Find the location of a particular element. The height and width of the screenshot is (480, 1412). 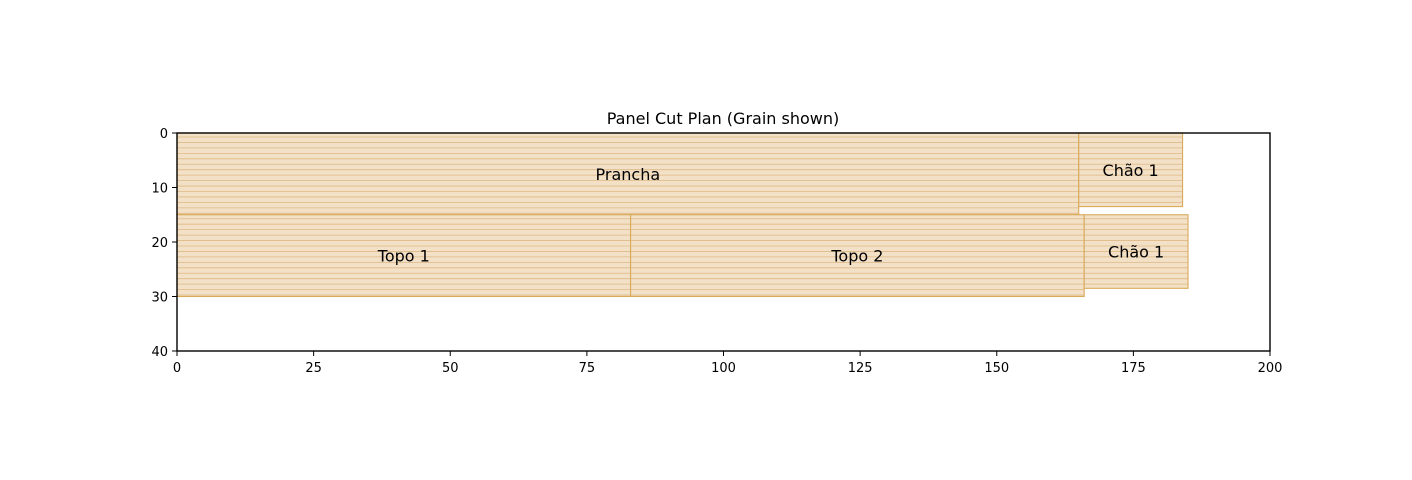

x-tick-label: 75 is located at coordinates (587, 368).